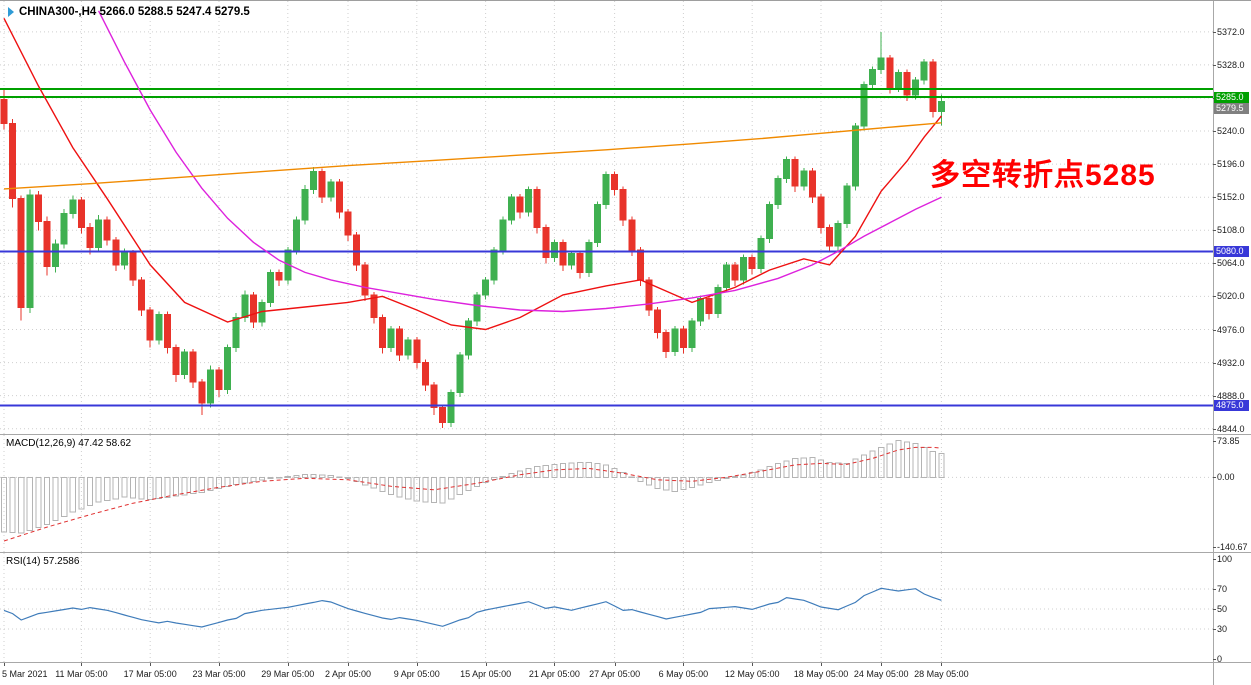 The height and width of the screenshot is (685, 1251). I want to click on price-axis-label: 4976.0, so click(1231, 329).